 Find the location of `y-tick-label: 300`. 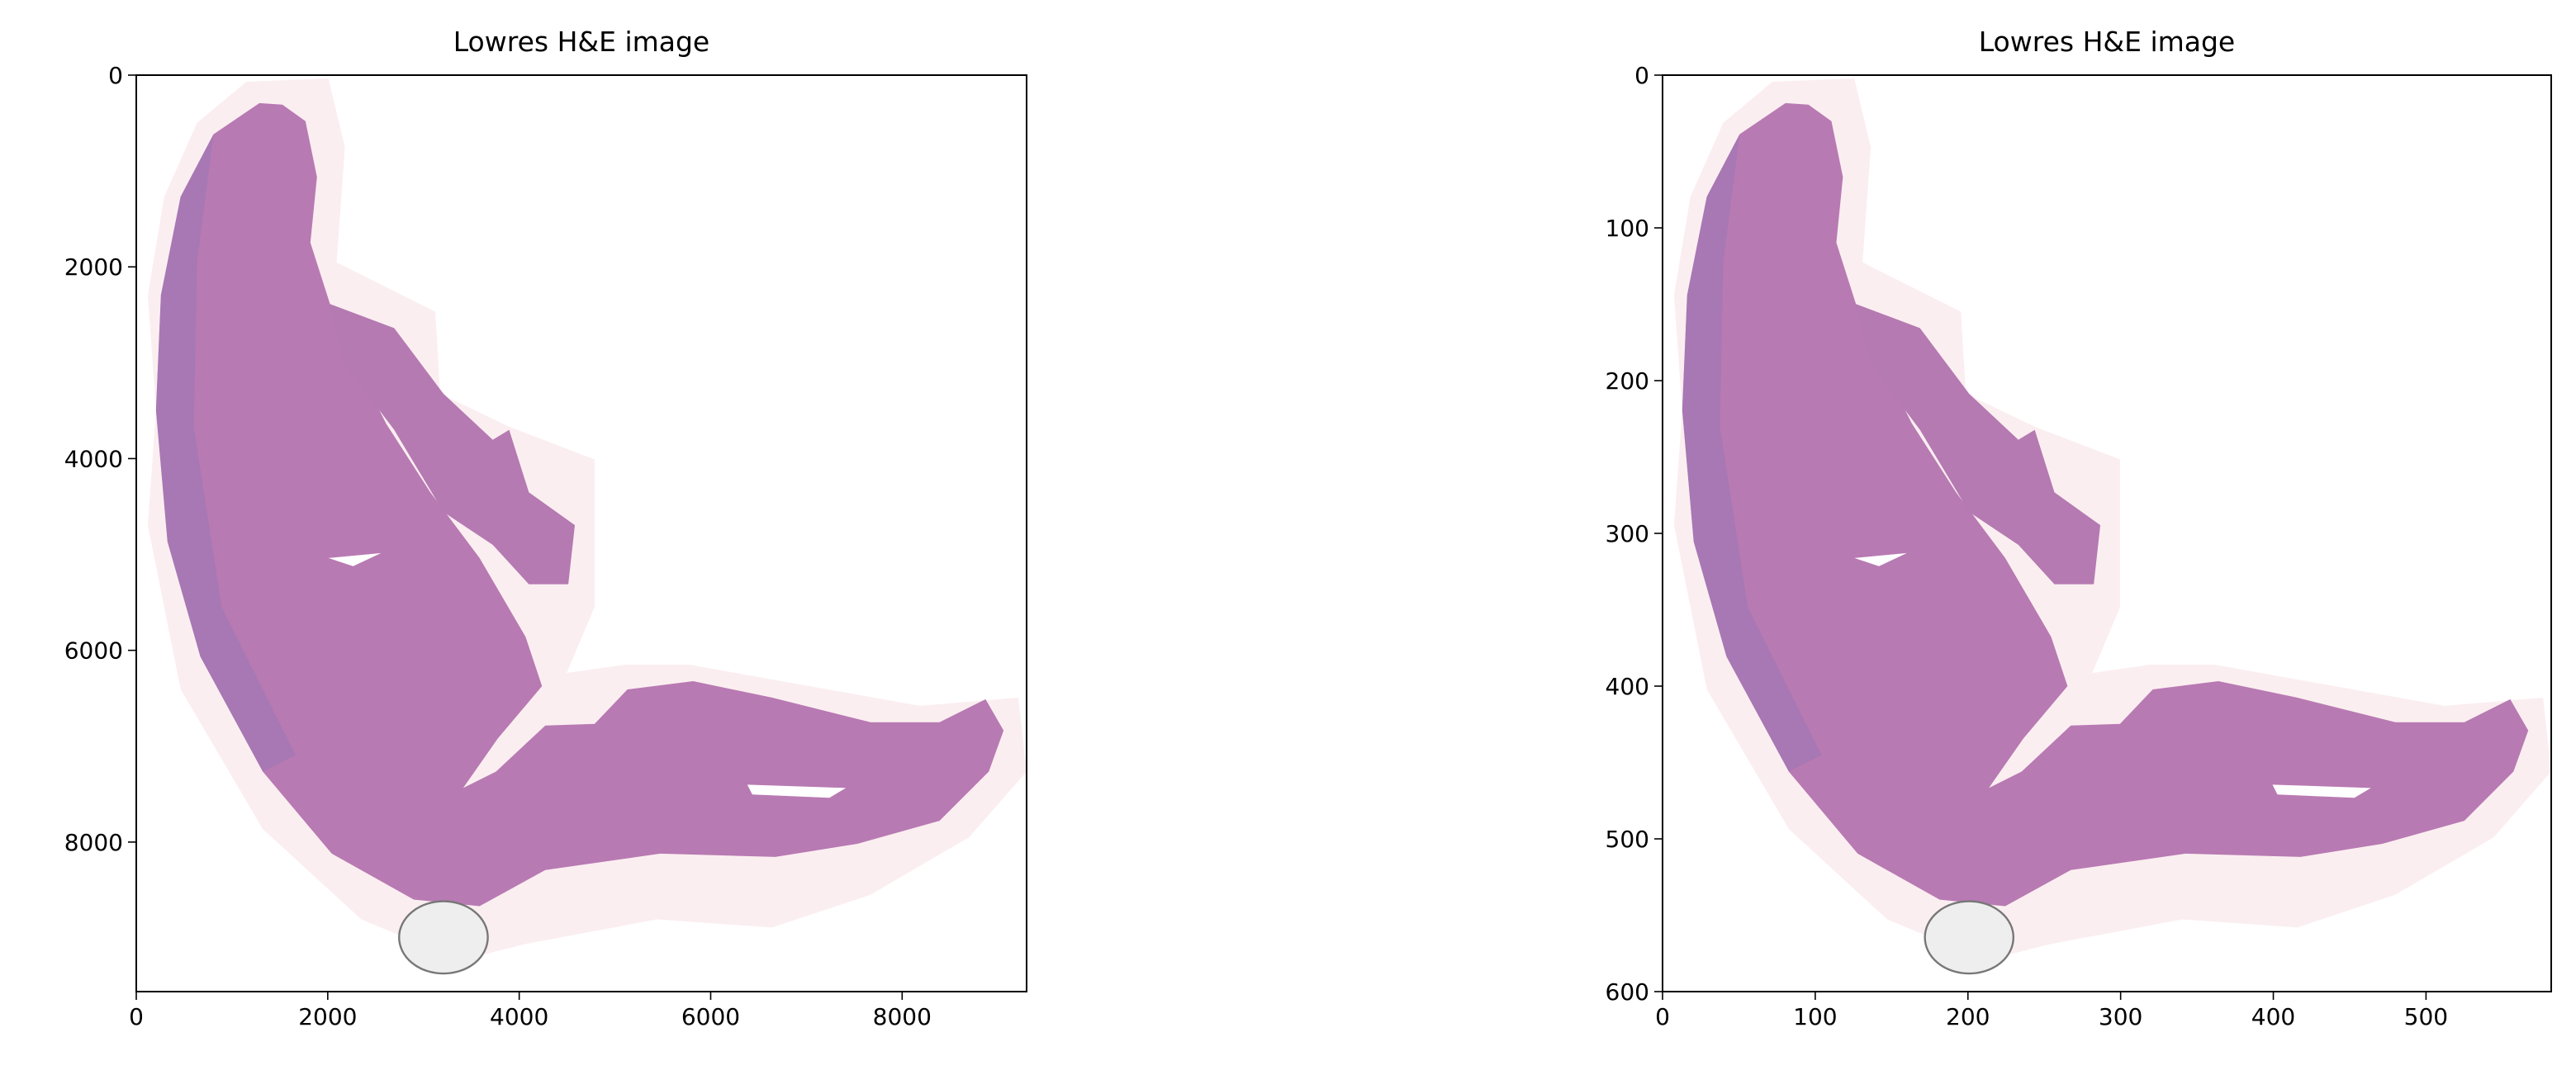

y-tick-label: 300 is located at coordinates (1627, 533).